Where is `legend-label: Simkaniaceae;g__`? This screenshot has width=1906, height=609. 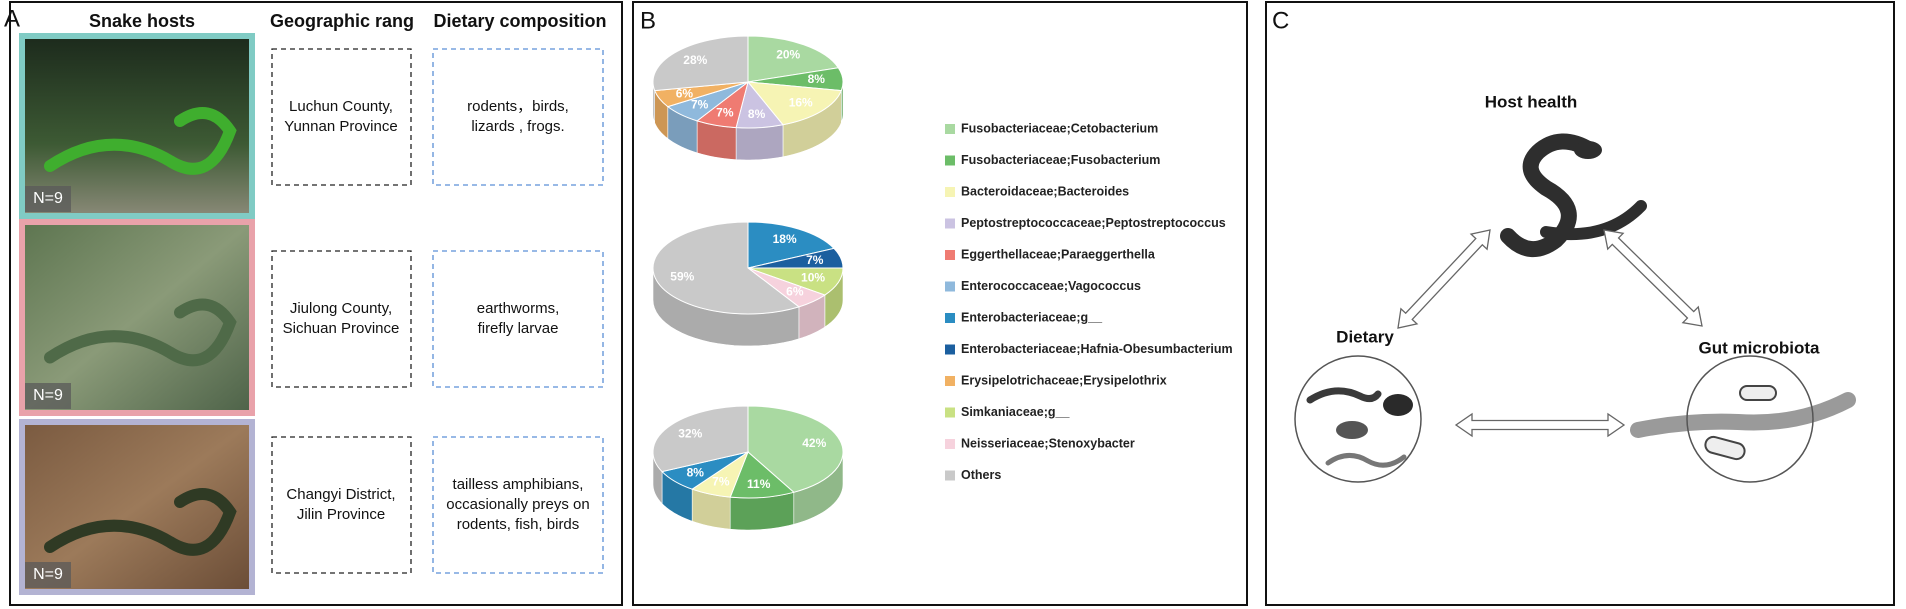
legend-label: Simkaniaceae;g__ is located at coordinates (1015, 412).